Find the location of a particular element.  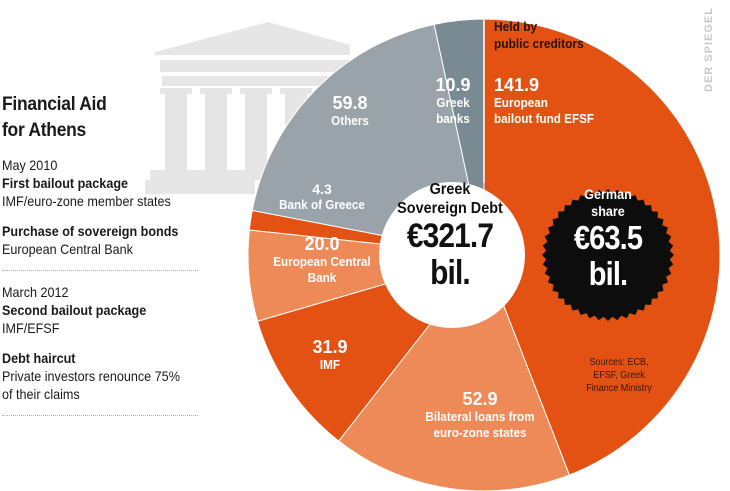

sources-line: Sources: ECB, is located at coordinates (619, 362).